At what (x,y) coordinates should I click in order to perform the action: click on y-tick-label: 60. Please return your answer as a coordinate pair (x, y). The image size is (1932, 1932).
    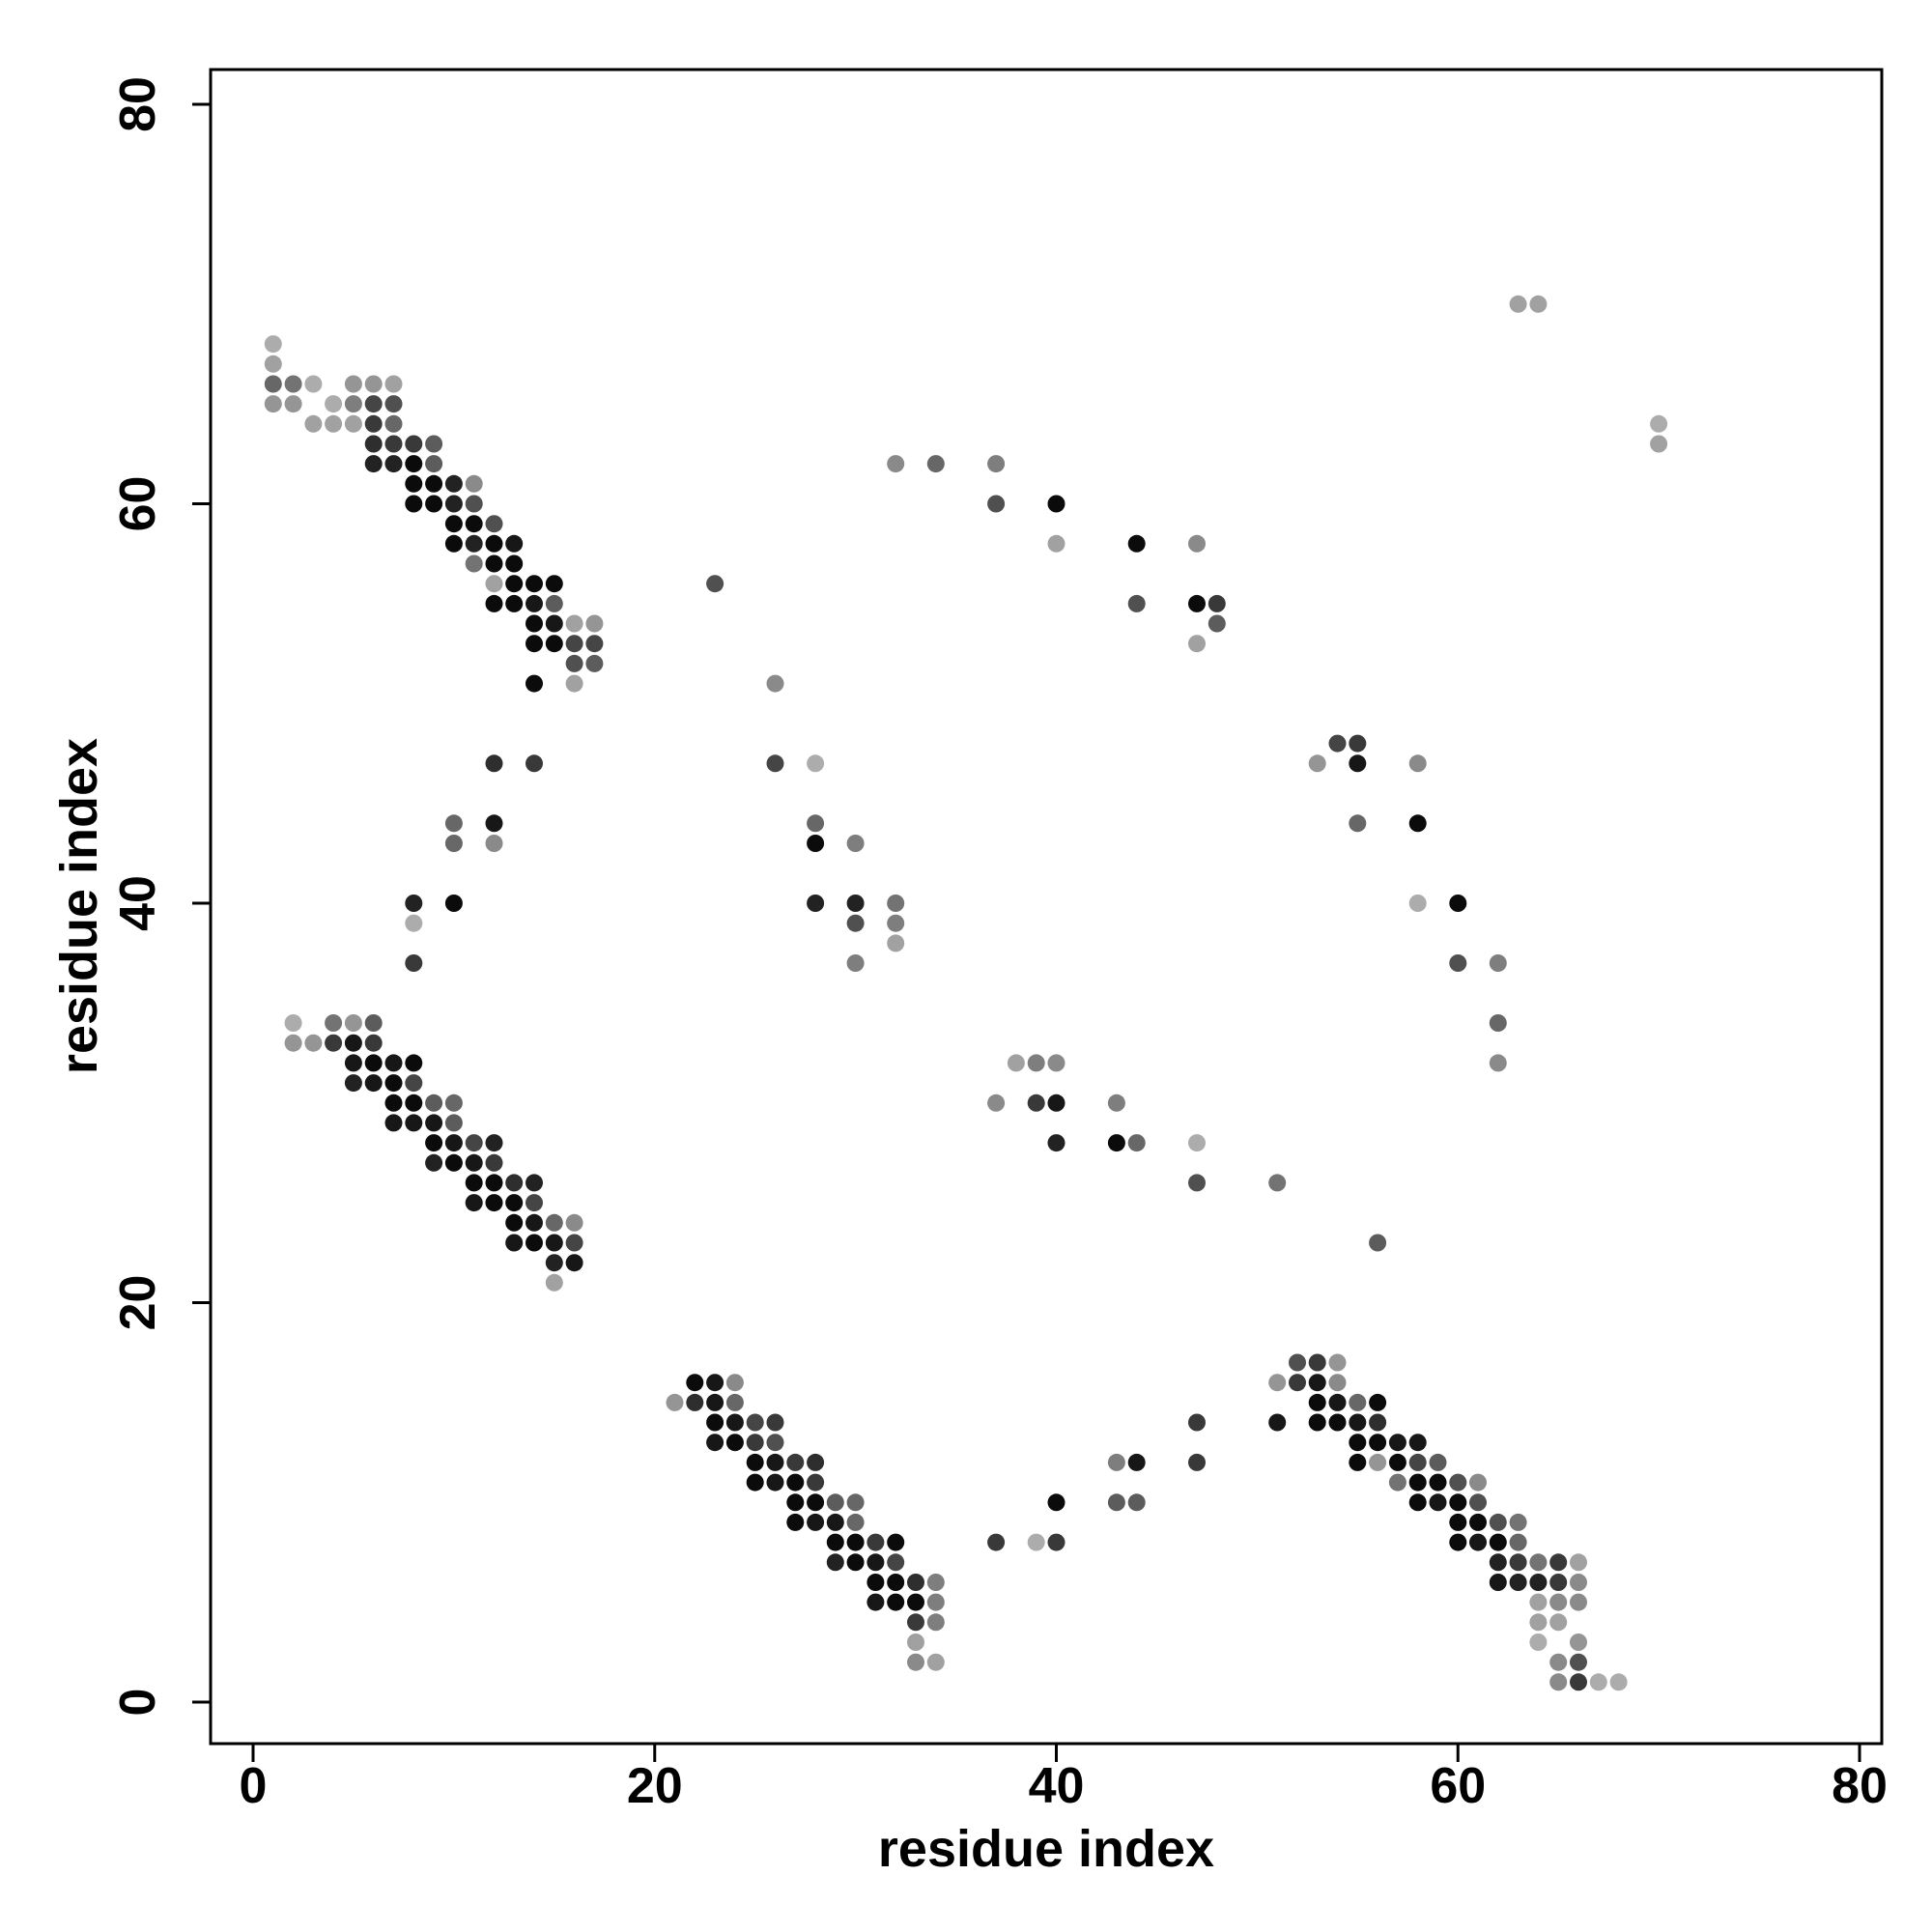
    Looking at the image, I should click on (138, 504).